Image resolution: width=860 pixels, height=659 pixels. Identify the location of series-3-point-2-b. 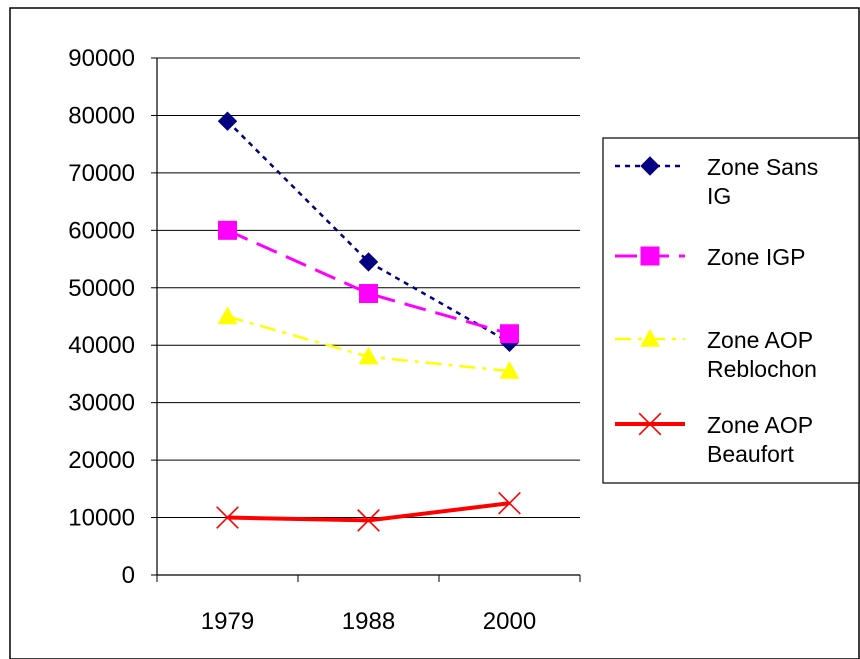
(509, 503).